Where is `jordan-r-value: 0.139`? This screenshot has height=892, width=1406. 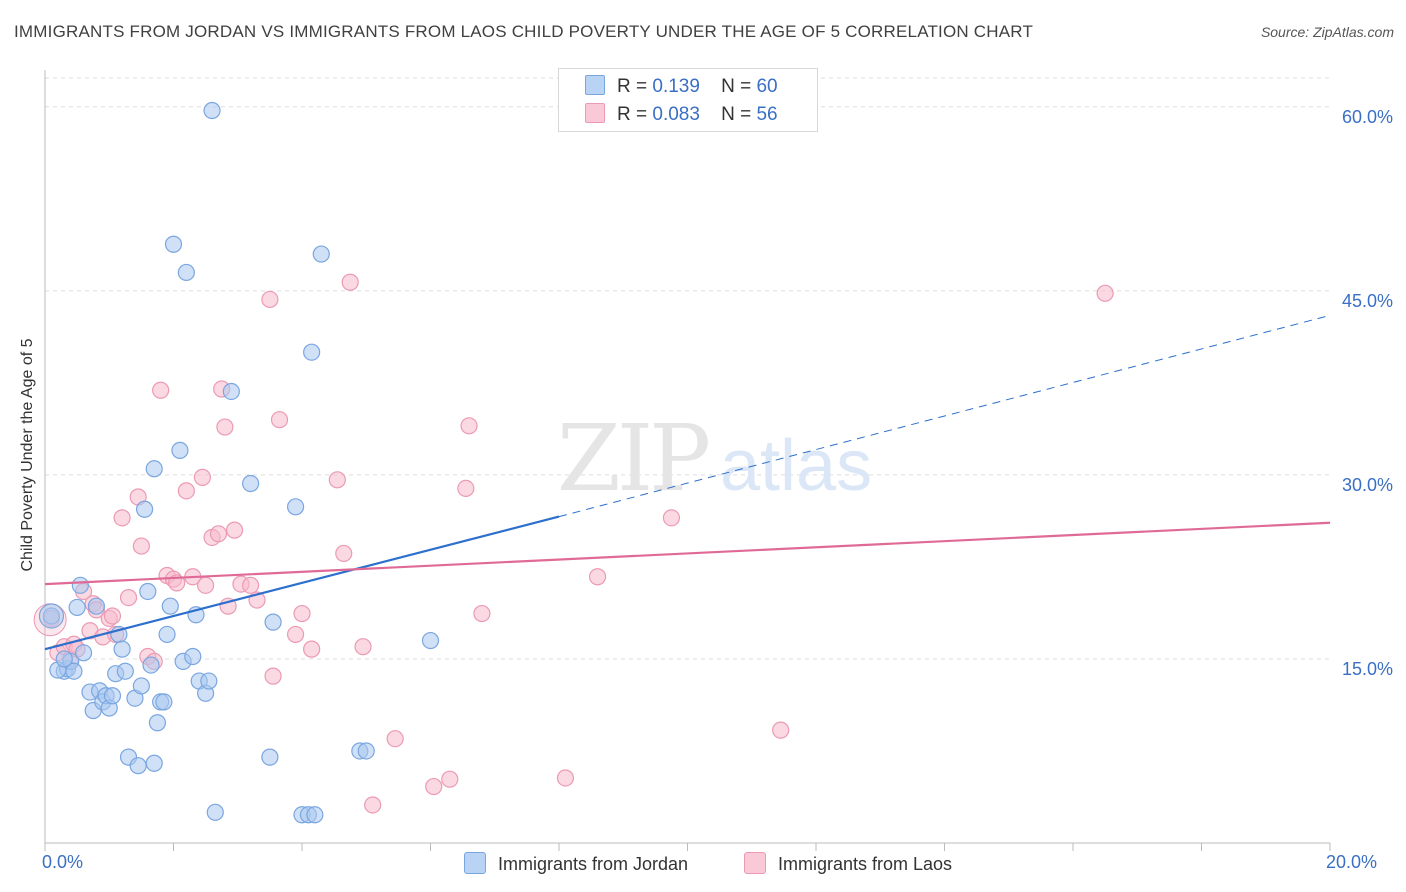
jordan-r-value: 0.139 is located at coordinates (676, 86).